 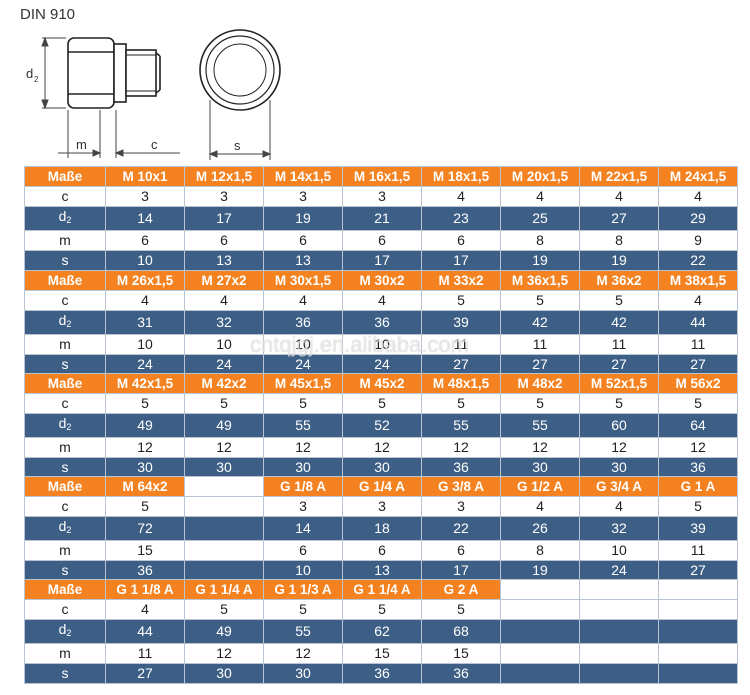 I want to click on header-size-cell: M 10x1, so click(x=145, y=176).